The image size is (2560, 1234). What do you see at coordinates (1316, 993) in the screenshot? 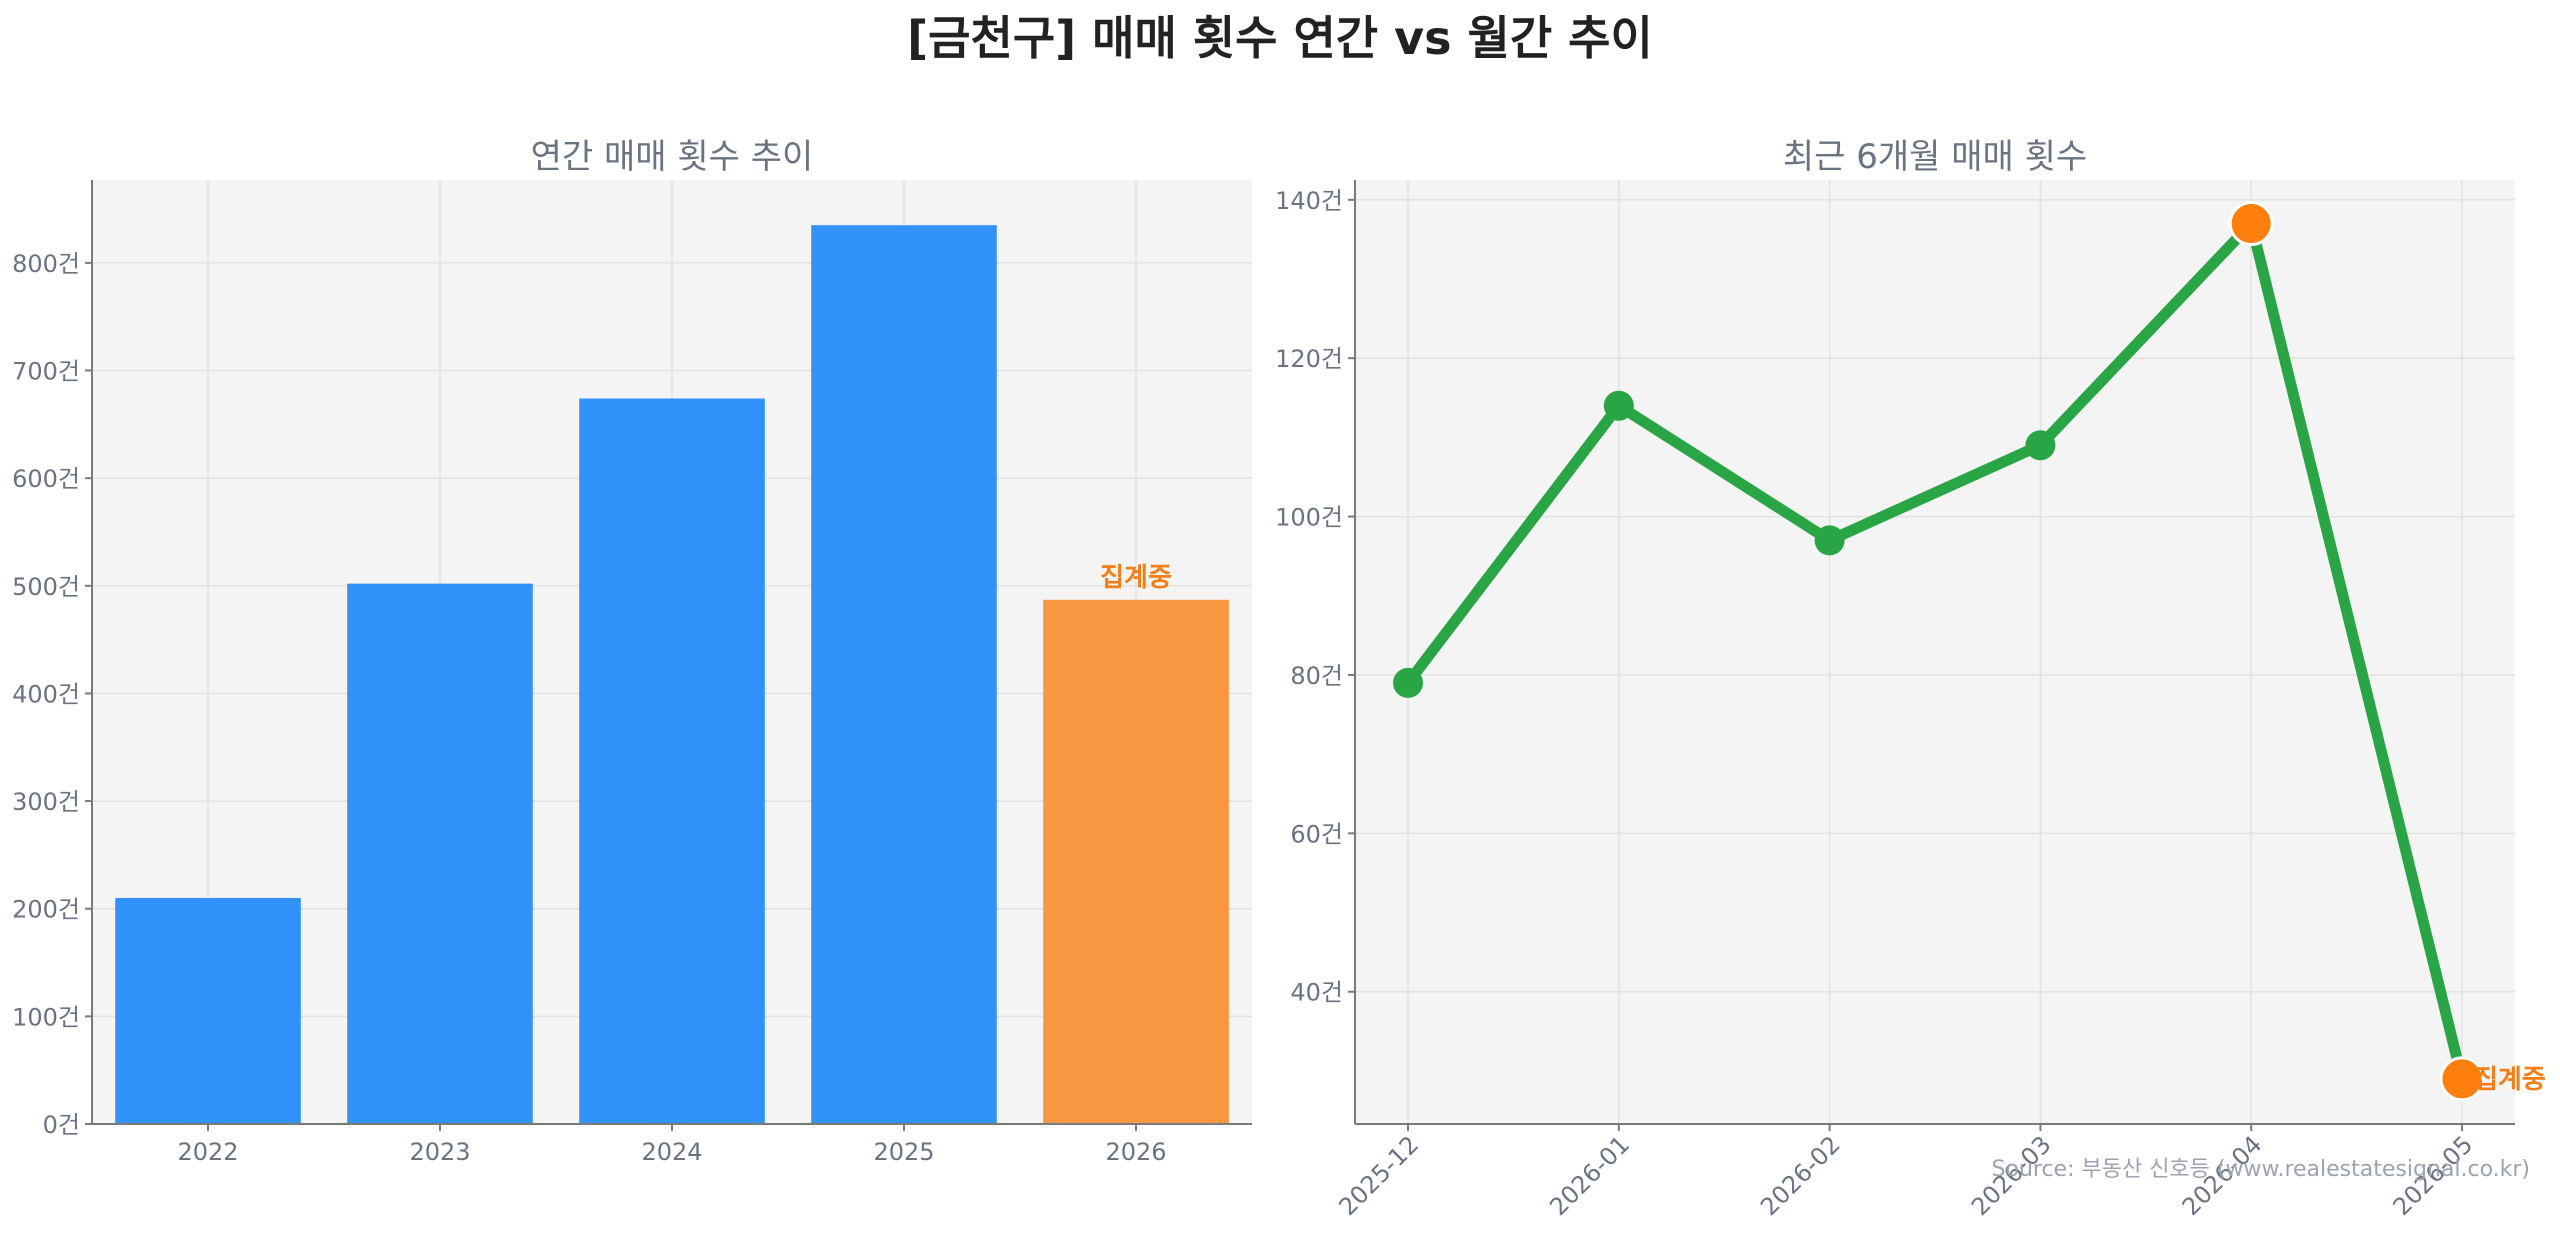
I see `line-y-tick-label: 40건` at bounding box center [1316, 993].